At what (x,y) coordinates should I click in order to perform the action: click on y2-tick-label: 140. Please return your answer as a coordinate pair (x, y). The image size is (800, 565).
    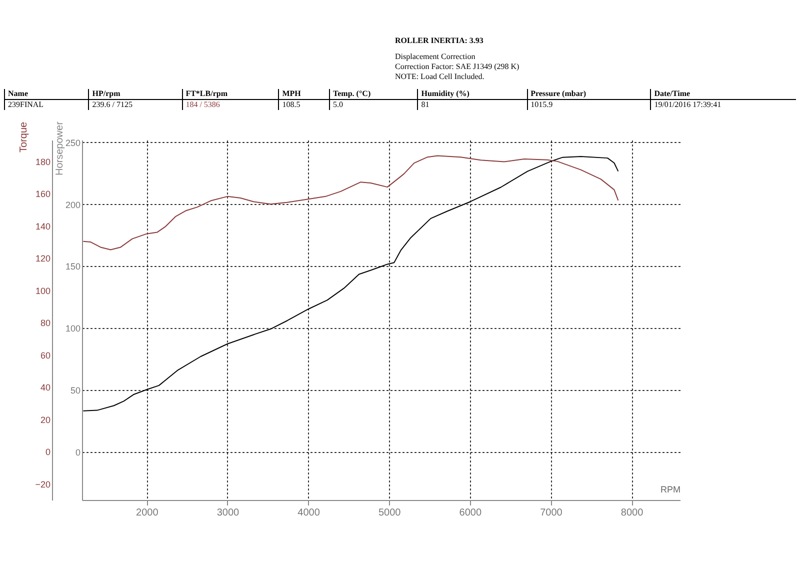
    Looking at the image, I should click on (42, 226).